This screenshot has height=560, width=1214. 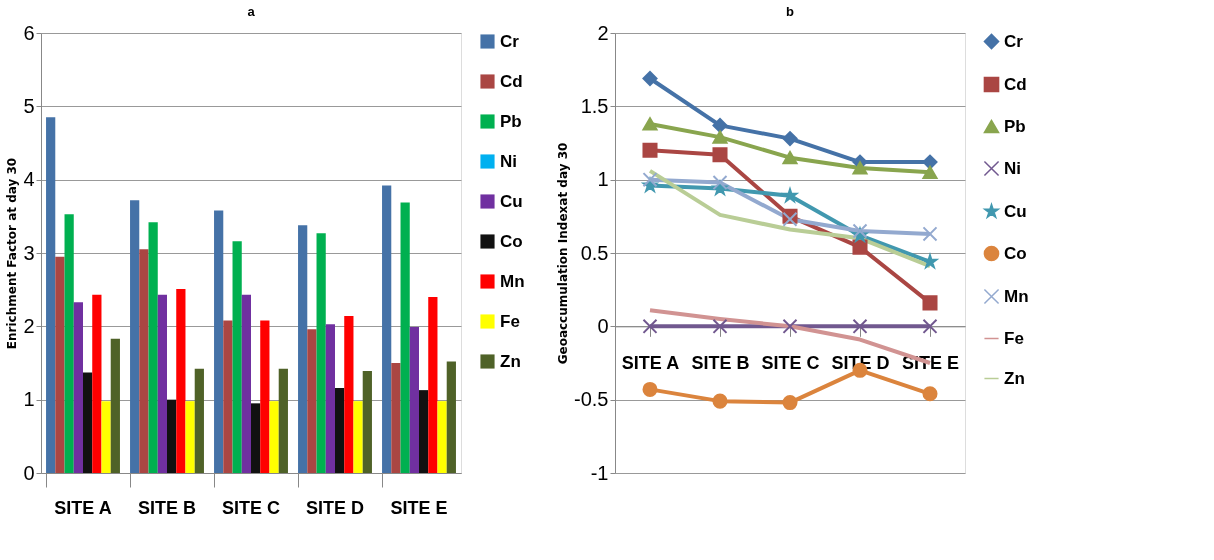 What do you see at coordinates (335, 507) in the screenshot?
I see `x-tick-label: SITE D` at bounding box center [335, 507].